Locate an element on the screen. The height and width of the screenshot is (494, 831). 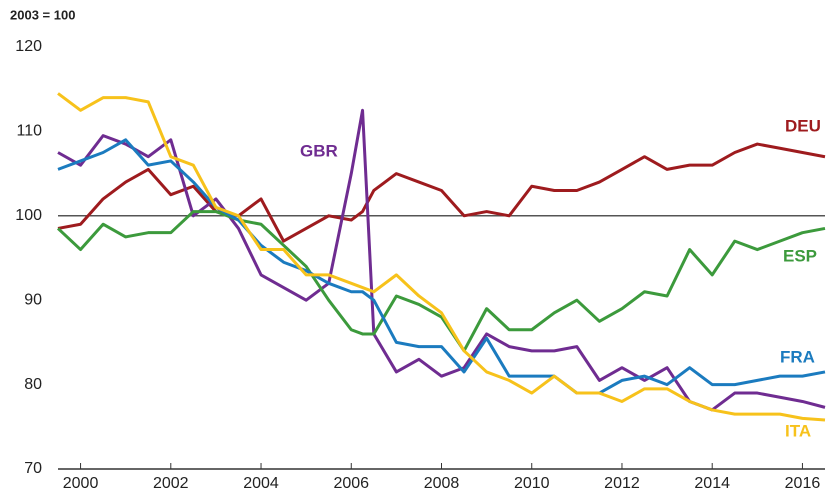
series-label: FRA is located at coordinates (797, 356).